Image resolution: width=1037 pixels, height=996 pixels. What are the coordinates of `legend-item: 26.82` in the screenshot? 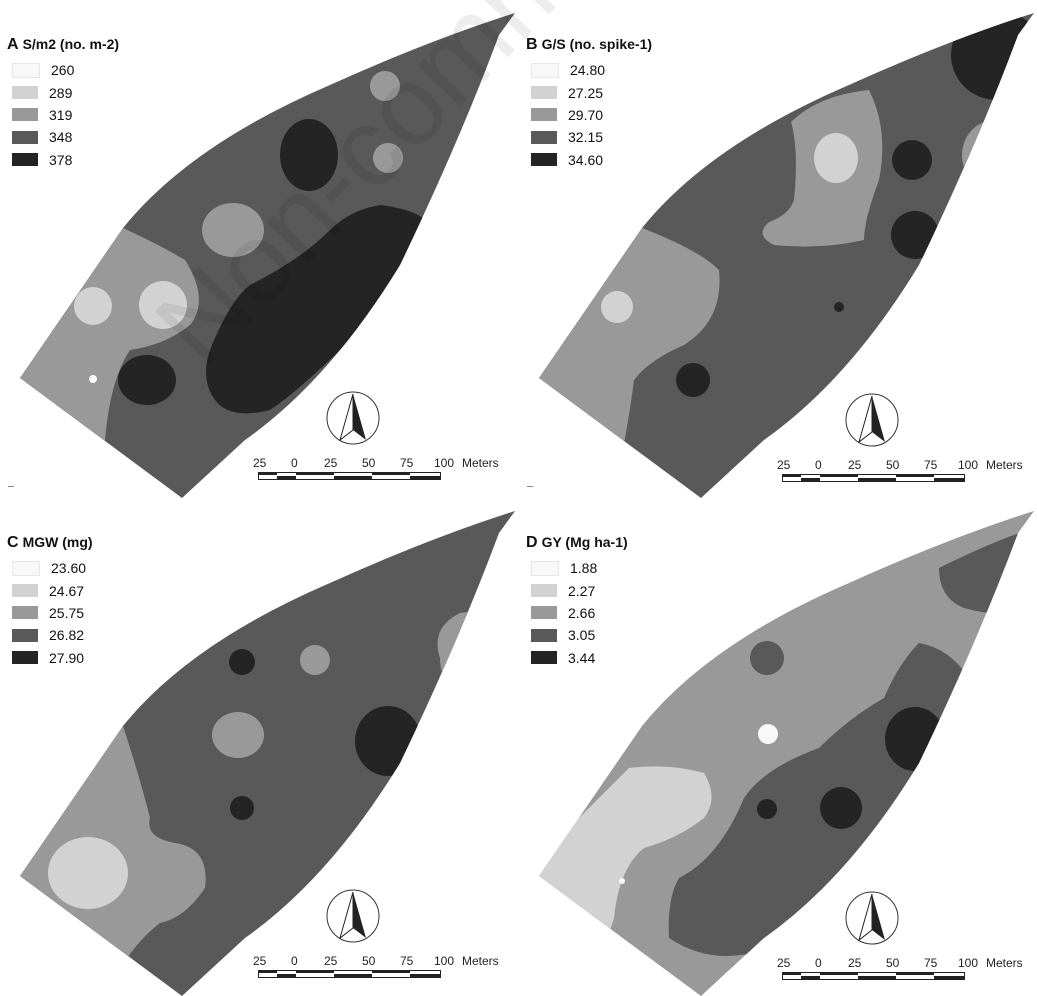 It's located at (49, 635).